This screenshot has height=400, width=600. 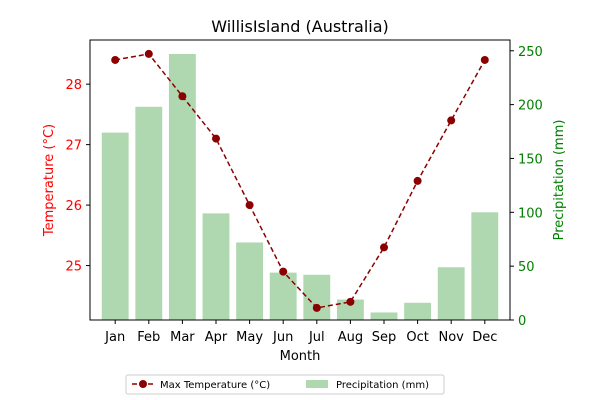 What do you see at coordinates (216, 138) in the screenshot?
I see `temperature-point-apr` at bounding box center [216, 138].